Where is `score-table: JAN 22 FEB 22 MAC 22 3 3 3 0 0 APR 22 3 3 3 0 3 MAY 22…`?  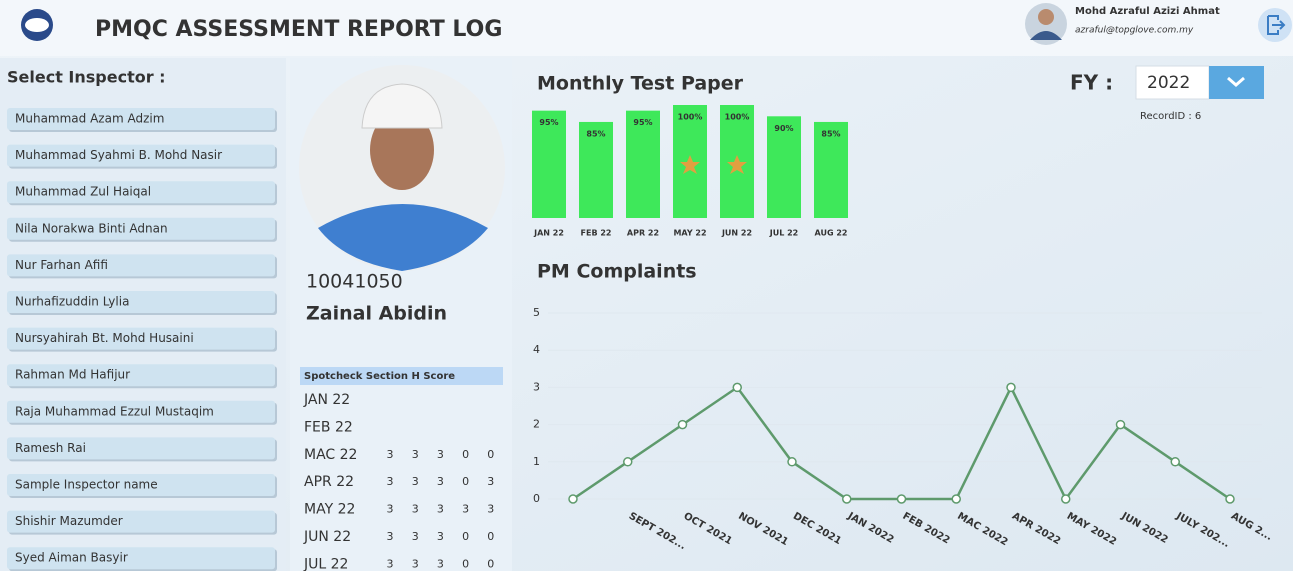 score-table: JAN 22 FEB 22 MAC 22 3 3 3 0 0 APR 22 3 3 3 0 3 MAY 22… is located at coordinates (398, 481).